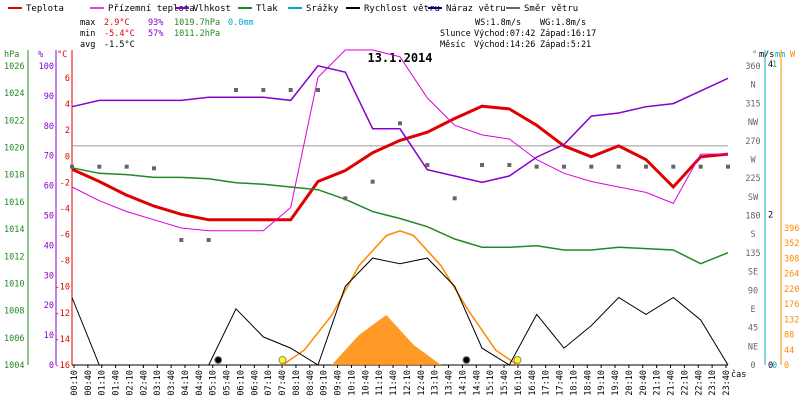  Describe the element at coordinates (602, 383) in the screenshot. I see `x-tick-label: 19:10` at that location.